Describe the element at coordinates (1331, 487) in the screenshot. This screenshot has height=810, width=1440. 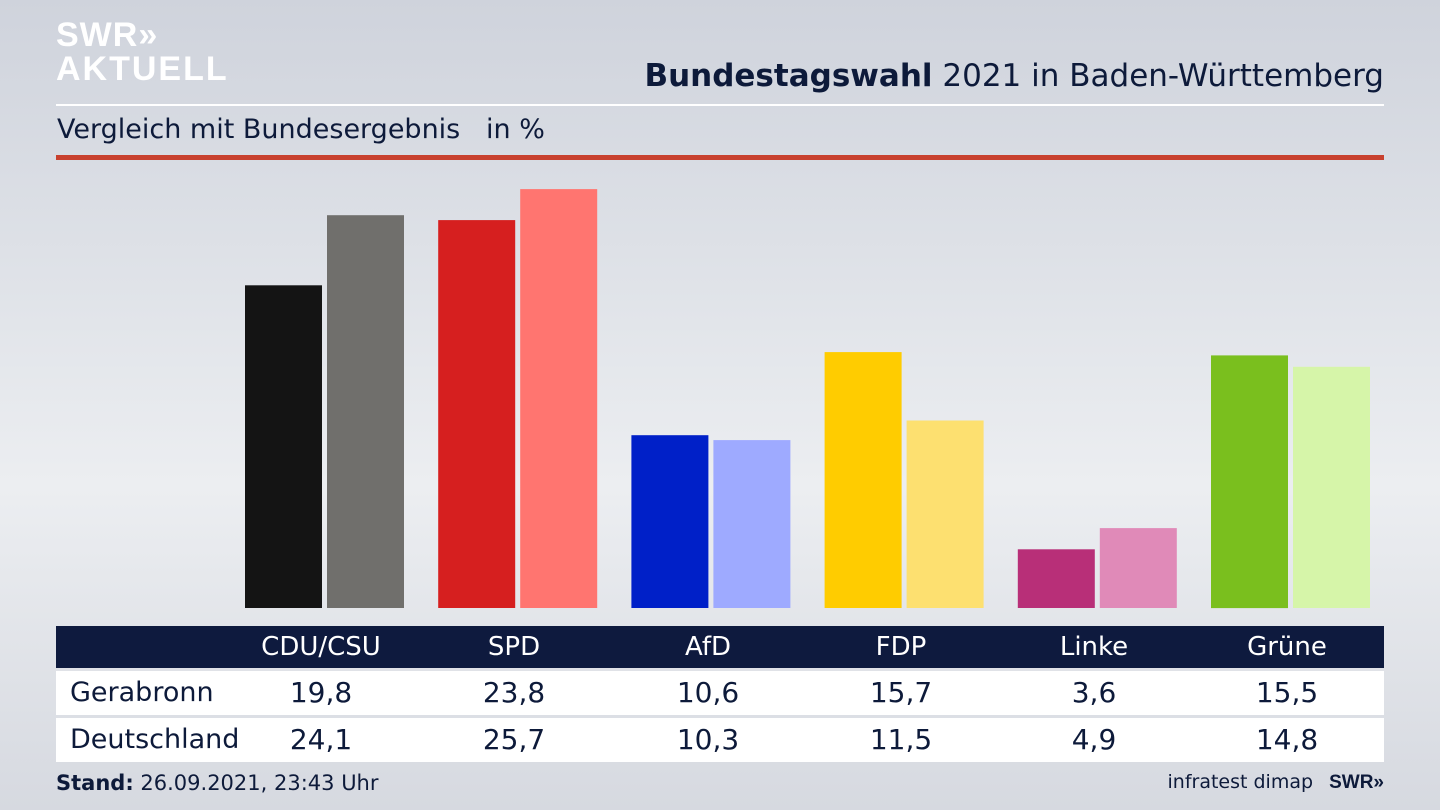
I see `bar-gr-ne-deutschland` at that location.